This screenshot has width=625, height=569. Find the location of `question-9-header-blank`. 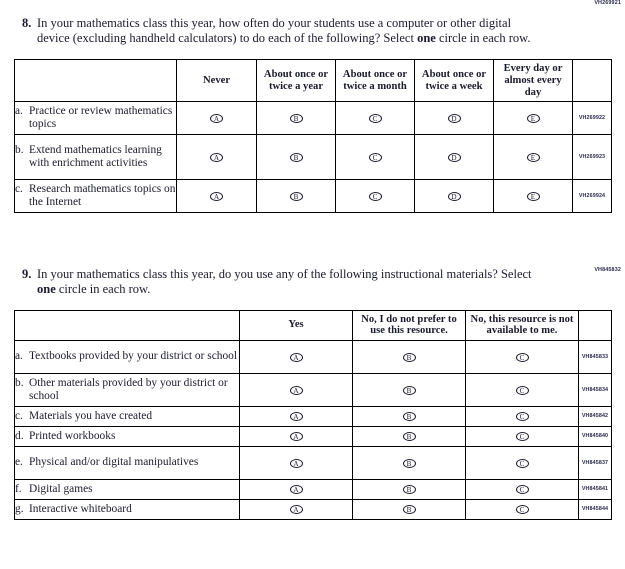

question-9-header-blank is located at coordinates (127, 325).